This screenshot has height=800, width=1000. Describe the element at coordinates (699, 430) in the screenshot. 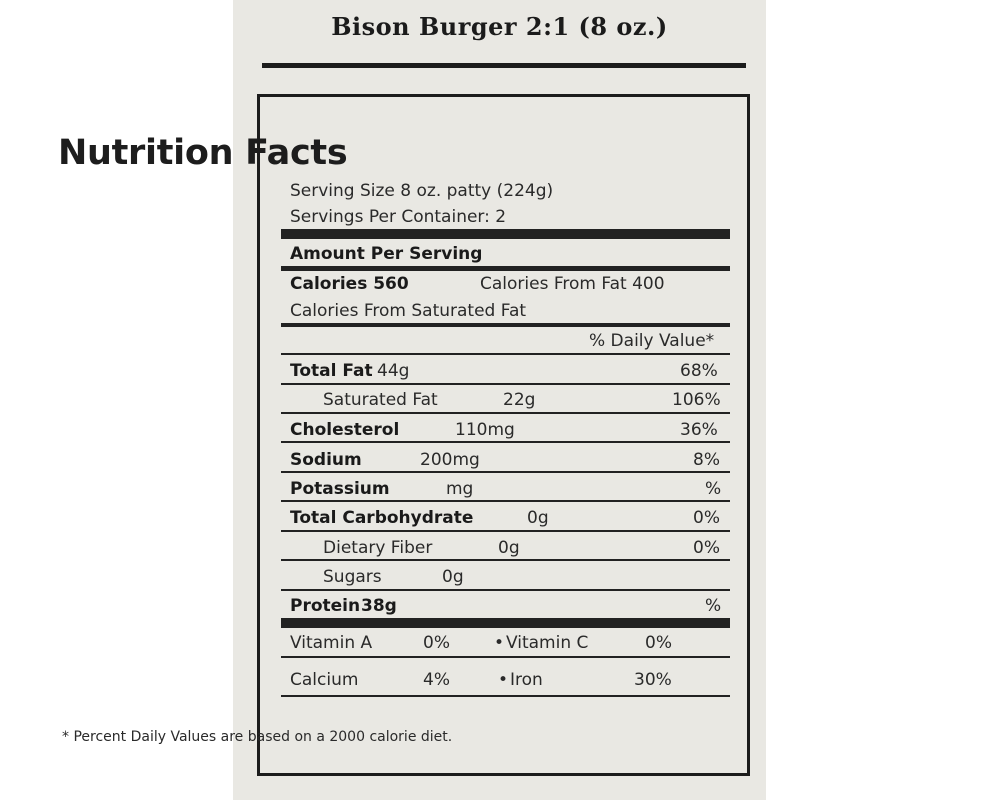

I see `nutrient-daily-value: 36%` at that location.